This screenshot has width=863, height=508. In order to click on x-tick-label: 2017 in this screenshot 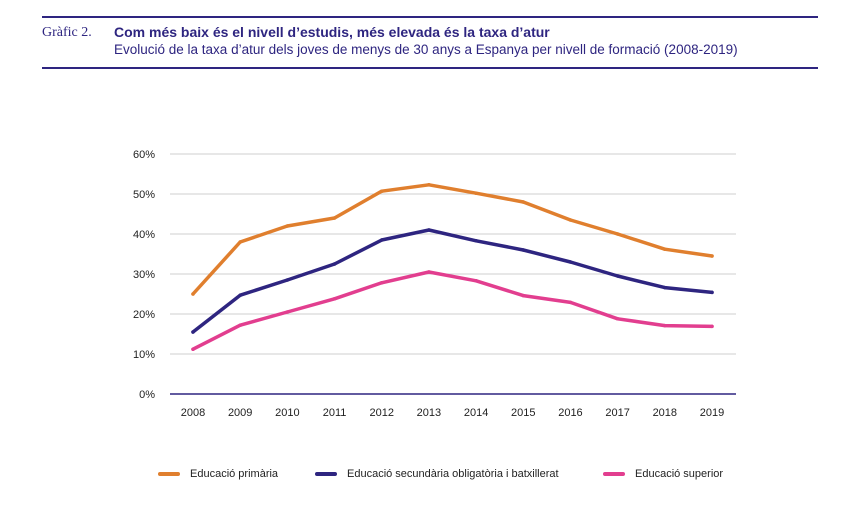, I will do `click(617, 413)`.